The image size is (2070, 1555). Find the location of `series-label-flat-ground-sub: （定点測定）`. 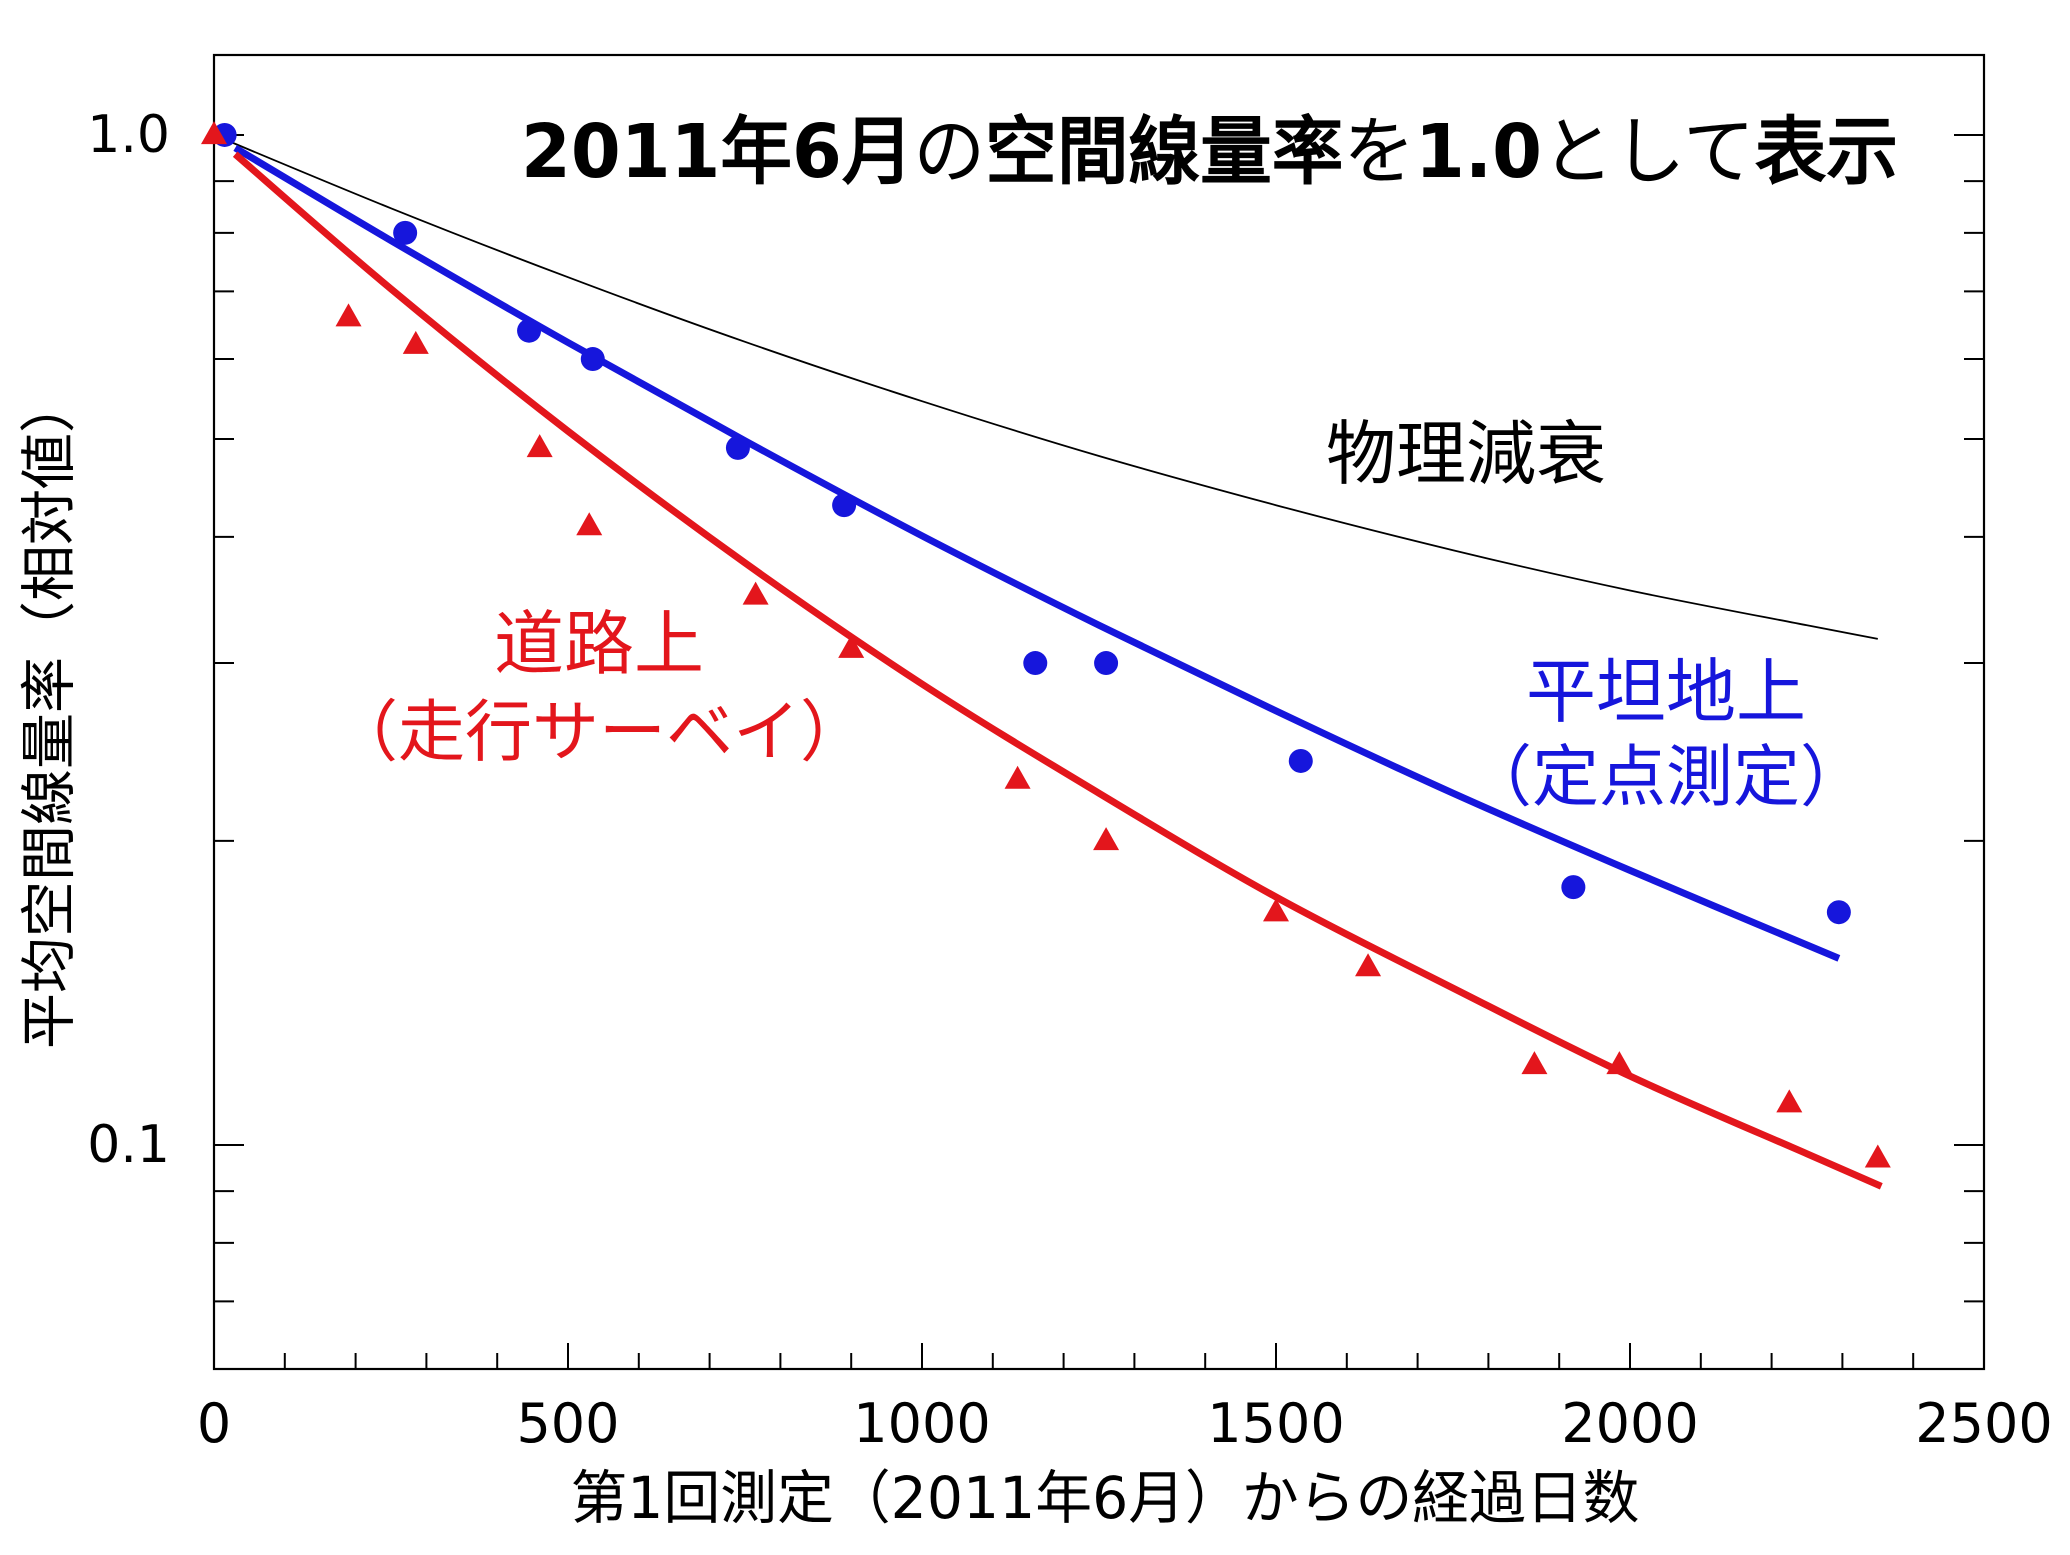

series-label-flat-ground-sub: （定点測定） is located at coordinates (1666, 777).